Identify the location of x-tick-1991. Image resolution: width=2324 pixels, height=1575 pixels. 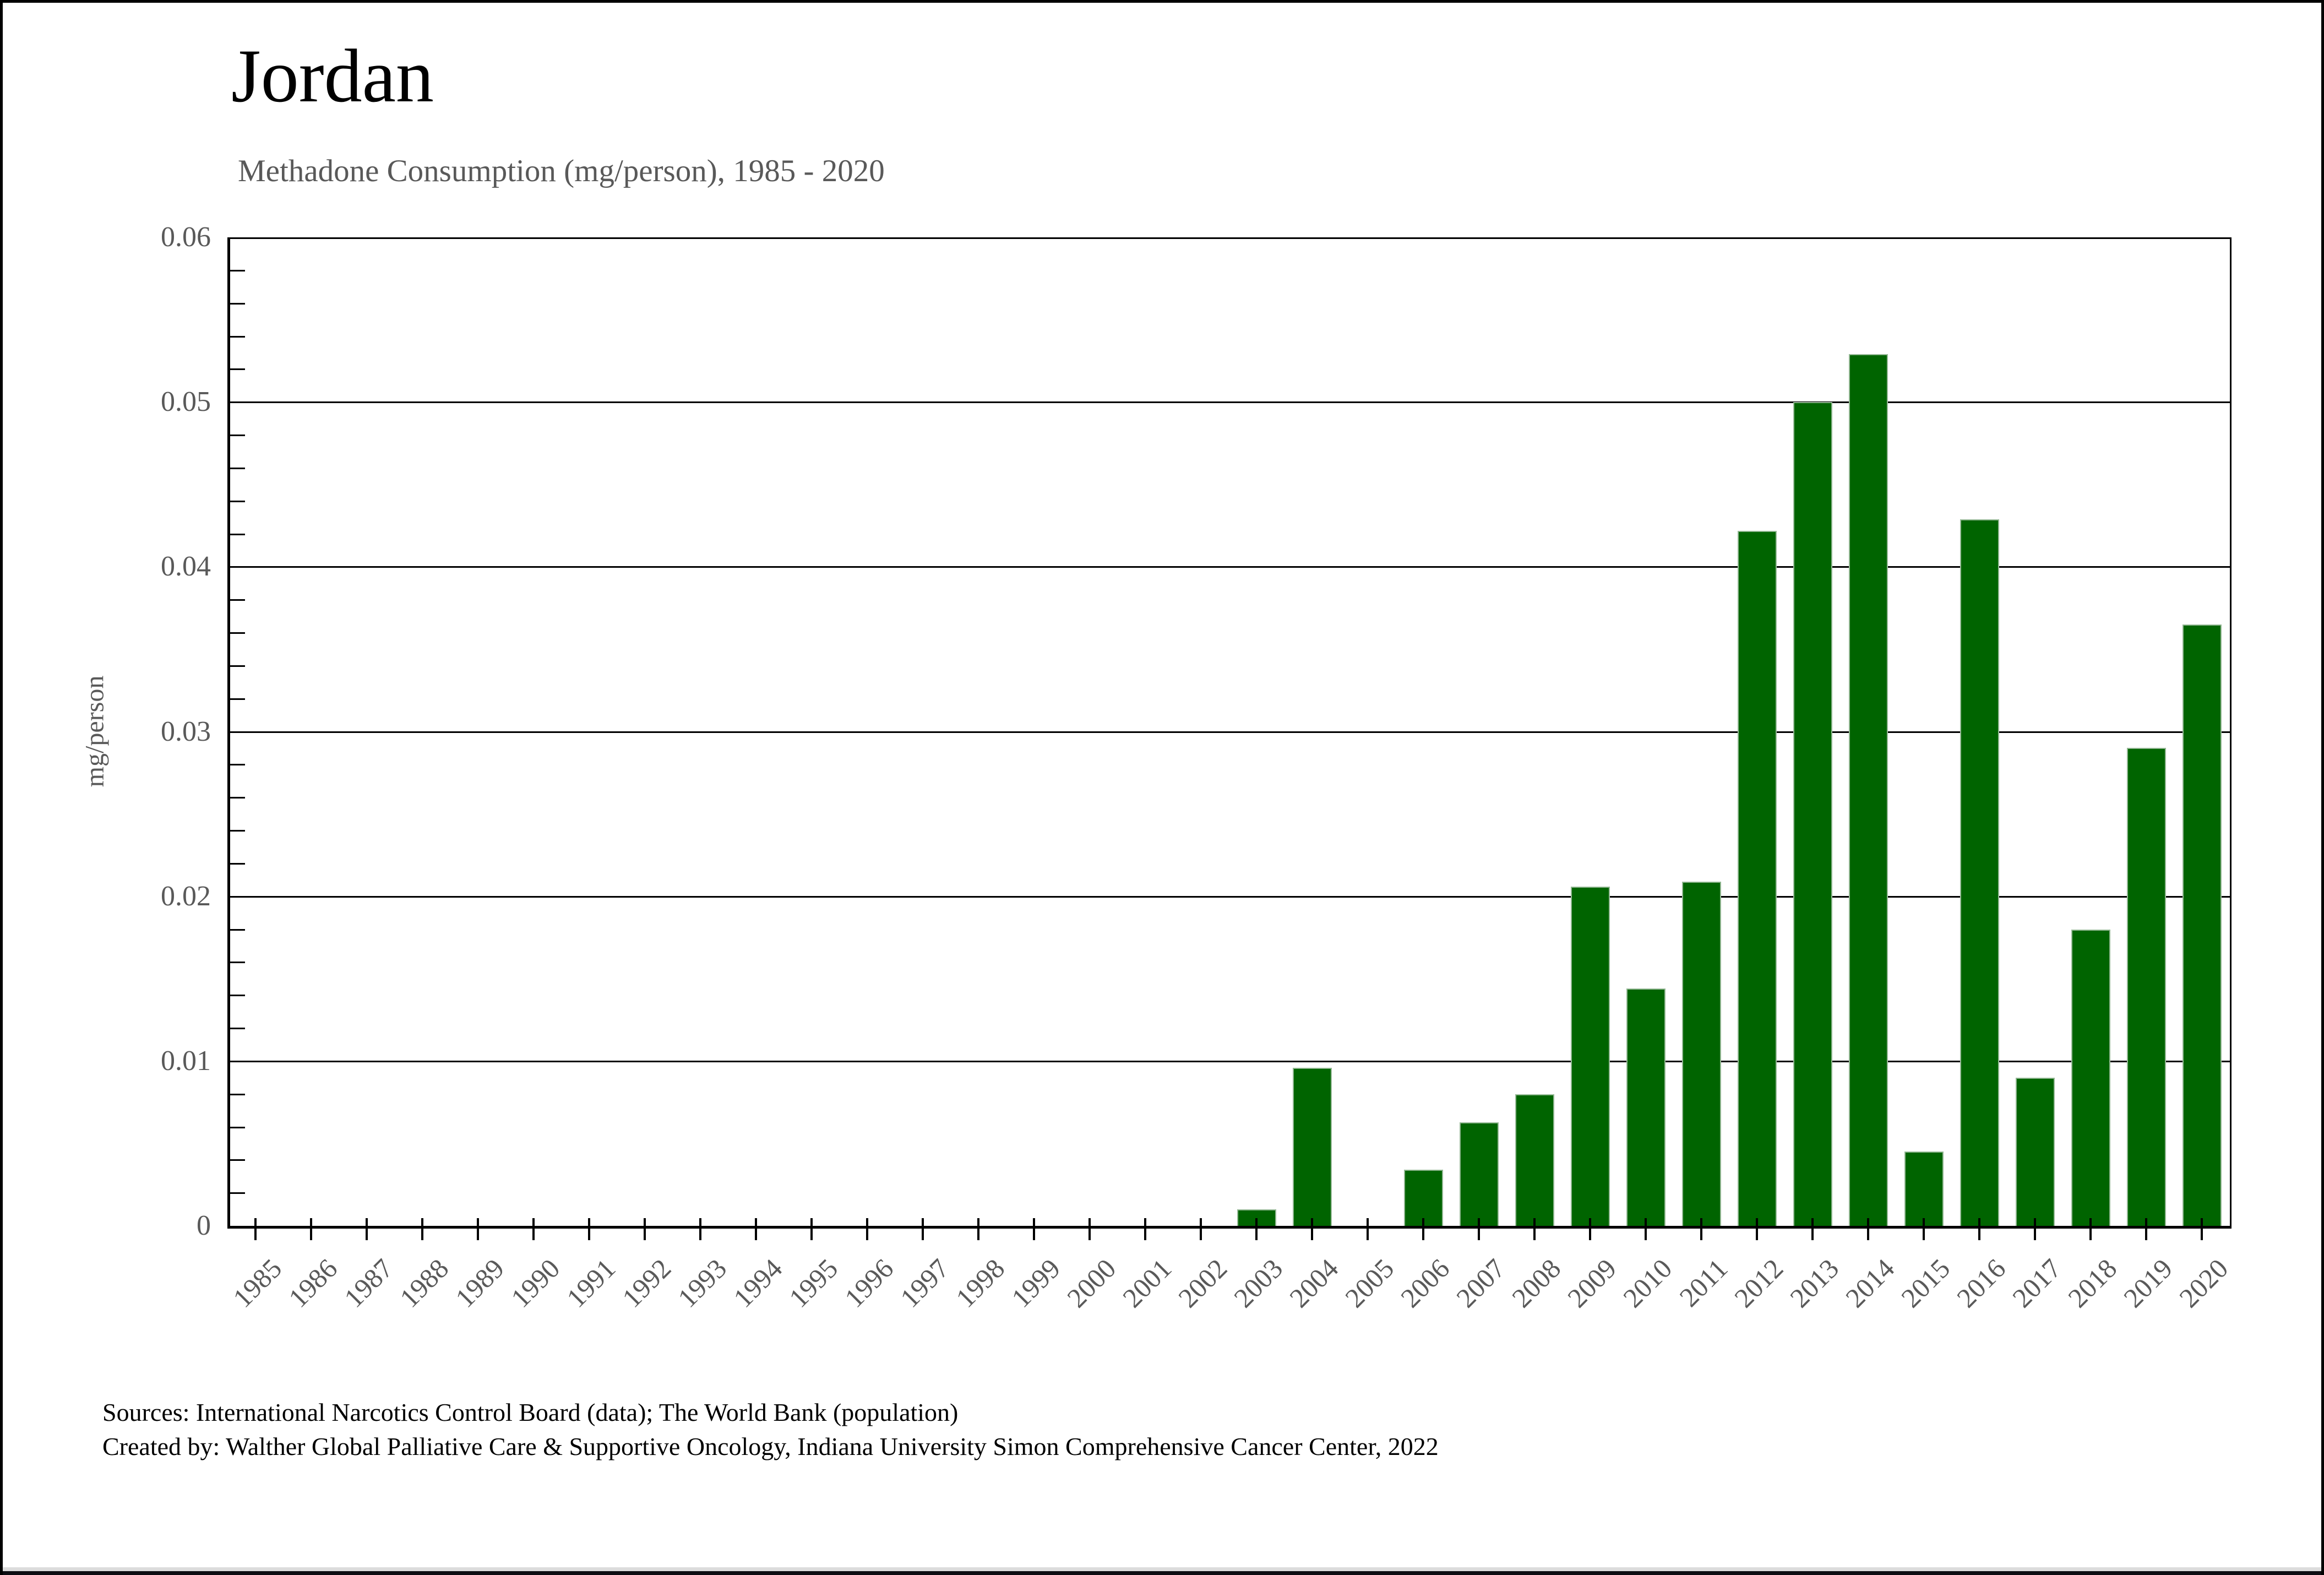
(589, 1229).